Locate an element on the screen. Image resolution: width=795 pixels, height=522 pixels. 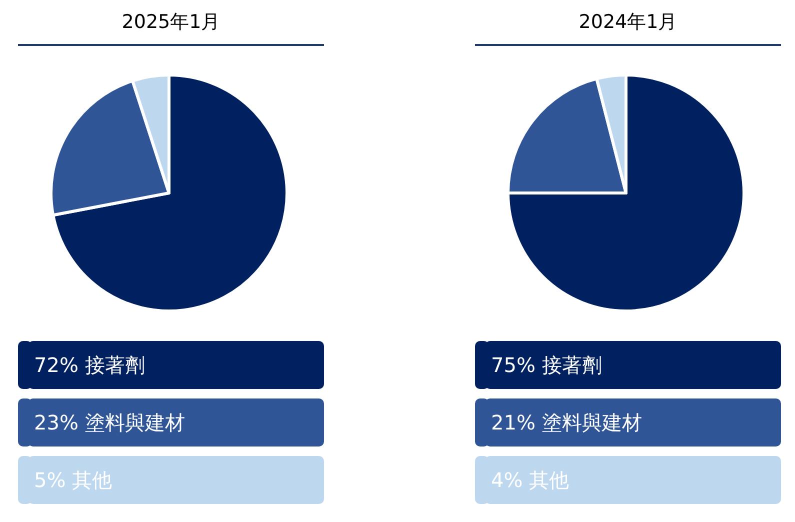
legend-label: 5% 其他 is located at coordinates (73, 480).